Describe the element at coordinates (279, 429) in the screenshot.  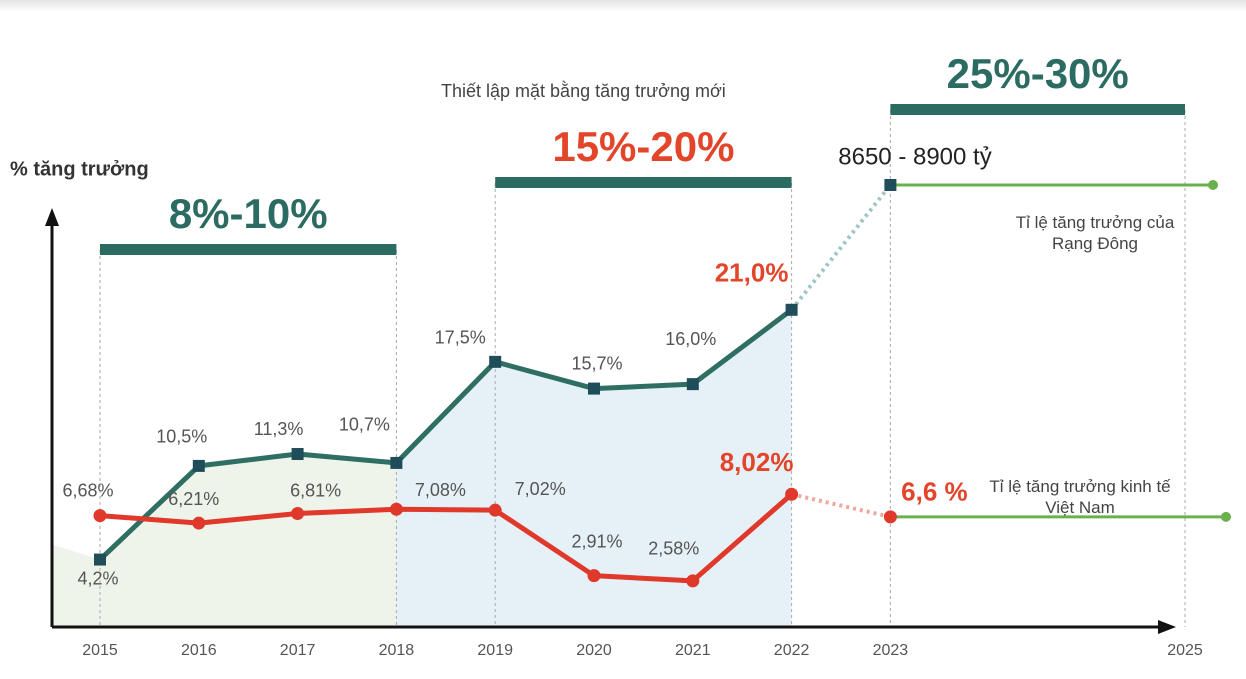
I see `data-label: 11,3%` at that location.